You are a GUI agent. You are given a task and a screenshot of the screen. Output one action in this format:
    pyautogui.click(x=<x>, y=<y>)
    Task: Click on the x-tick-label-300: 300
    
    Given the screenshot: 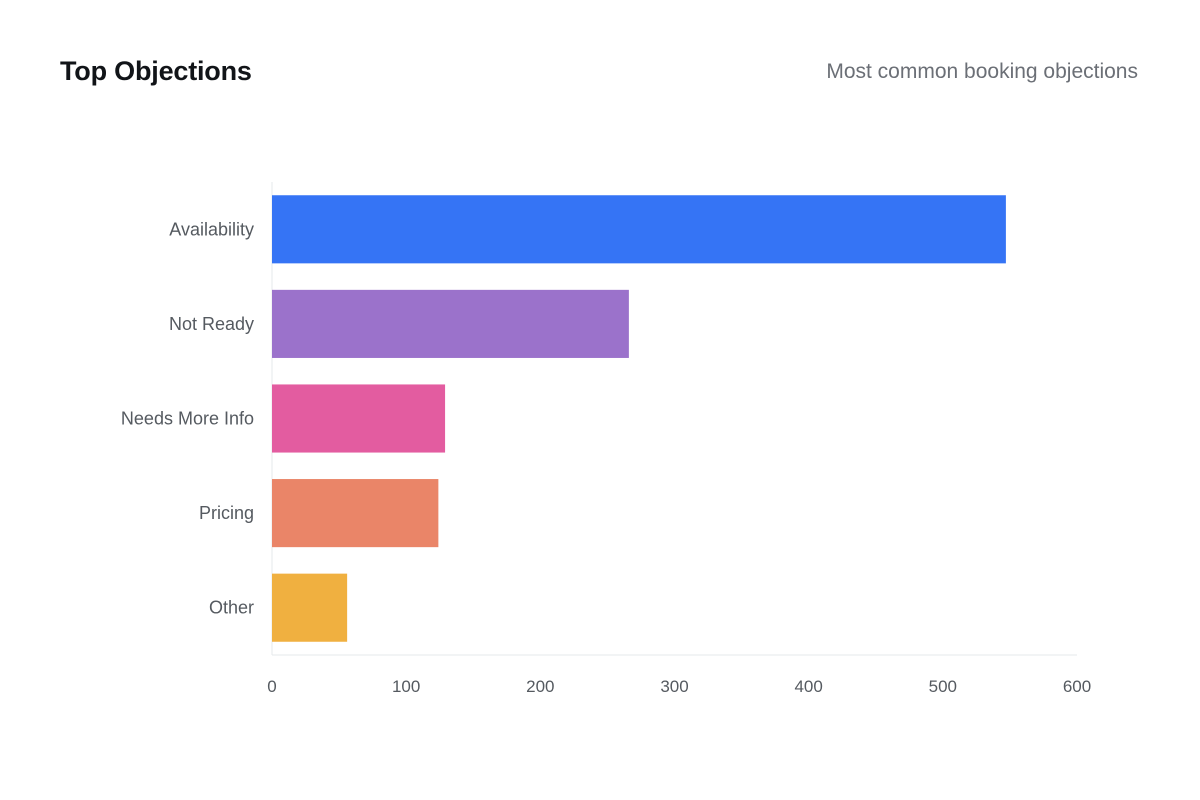 What is the action you would take?
    pyautogui.click(x=674, y=686)
    